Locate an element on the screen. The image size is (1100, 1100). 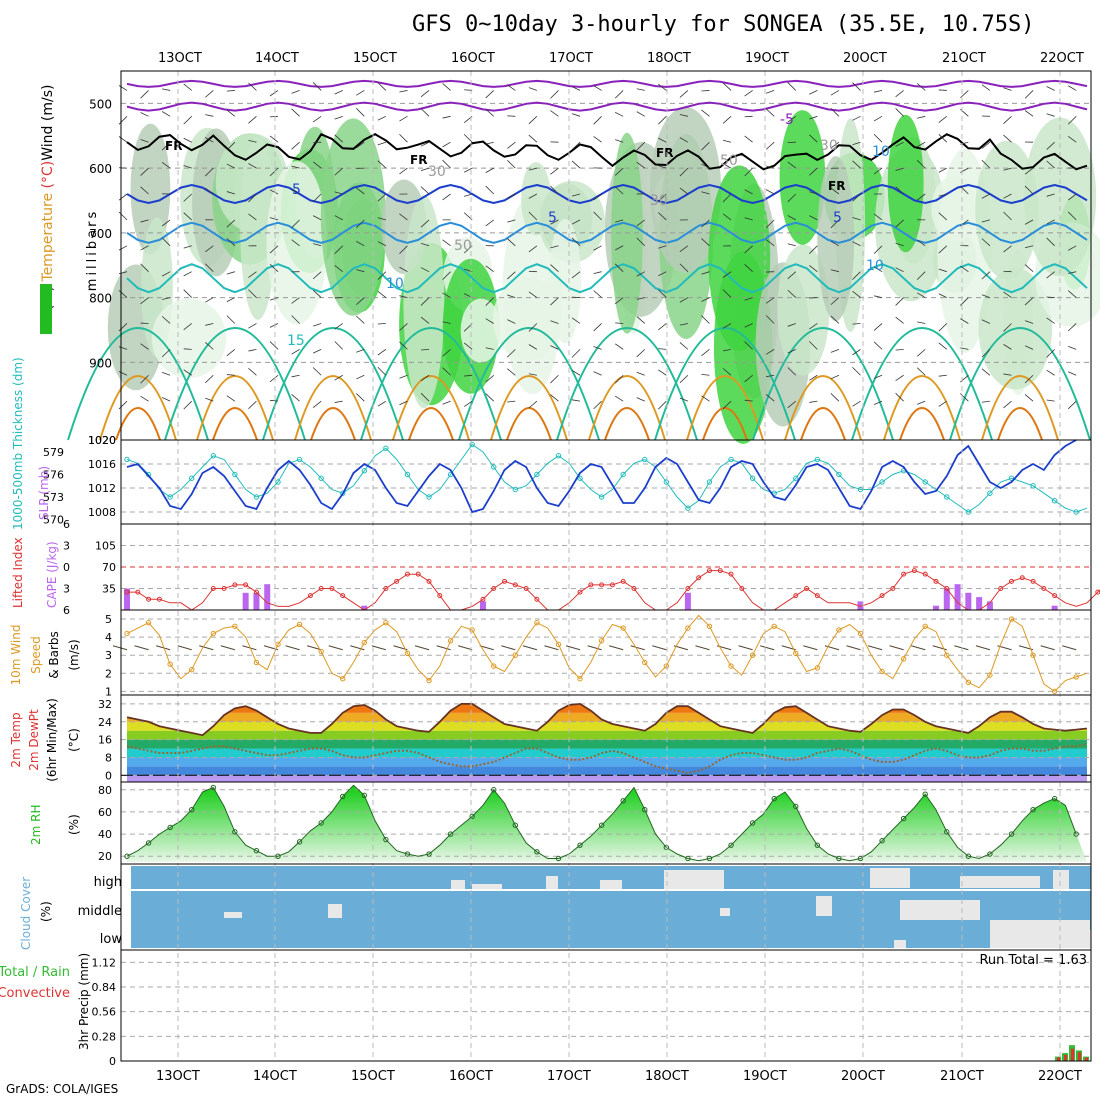
rh-tick-label: 40 is located at coordinates (105, 834).